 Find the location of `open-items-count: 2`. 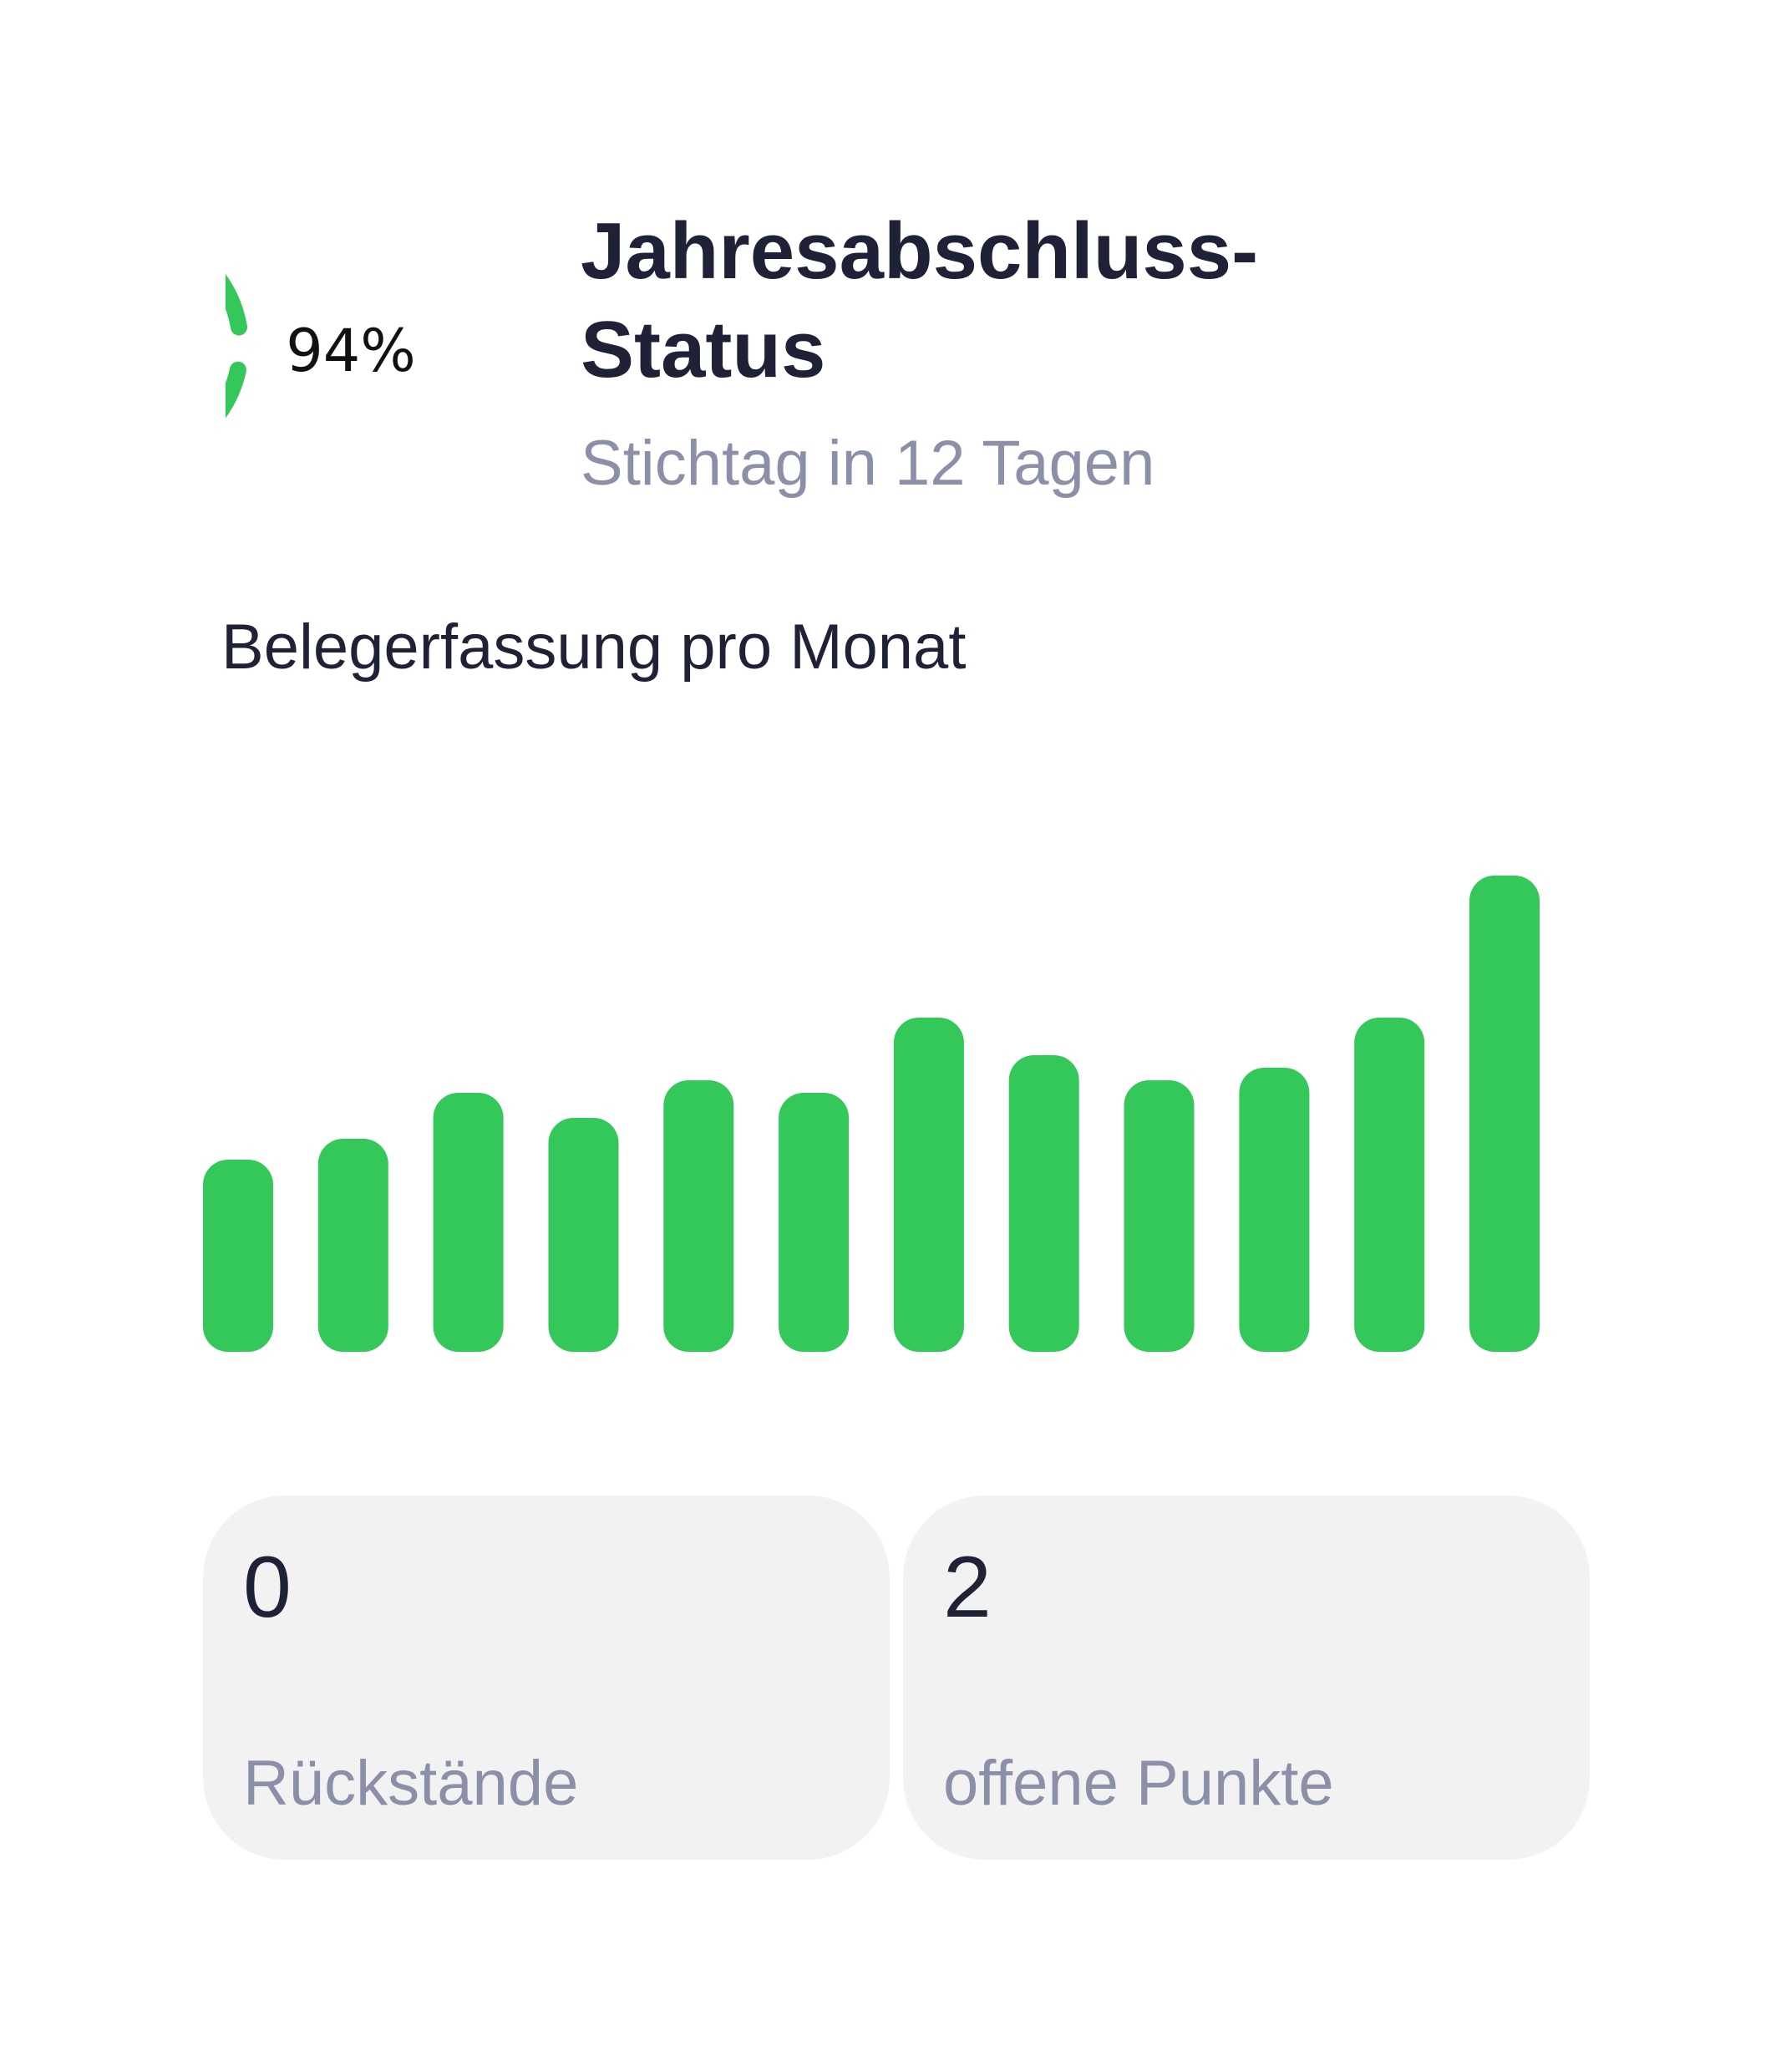

open-items-count: 2 is located at coordinates (968, 1587).